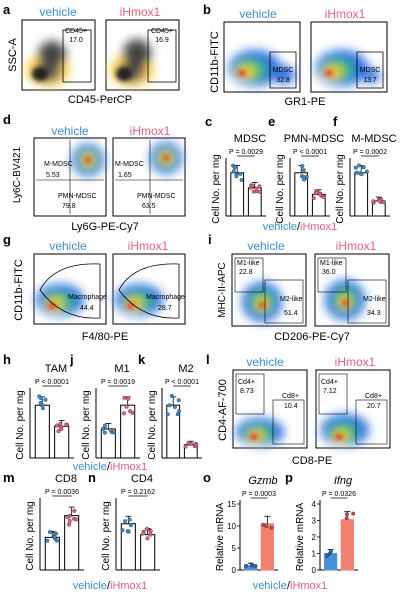 The image size is (404, 593). I want to click on panel-b-title-ihmox1: iHmox1, so click(345, 14).